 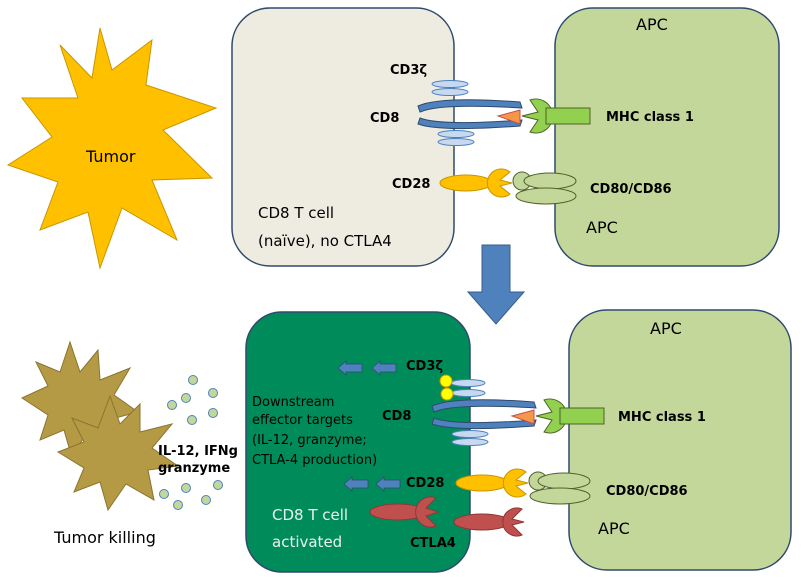 I want to click on apc-top-label: APC, so click(x=602, y=227).